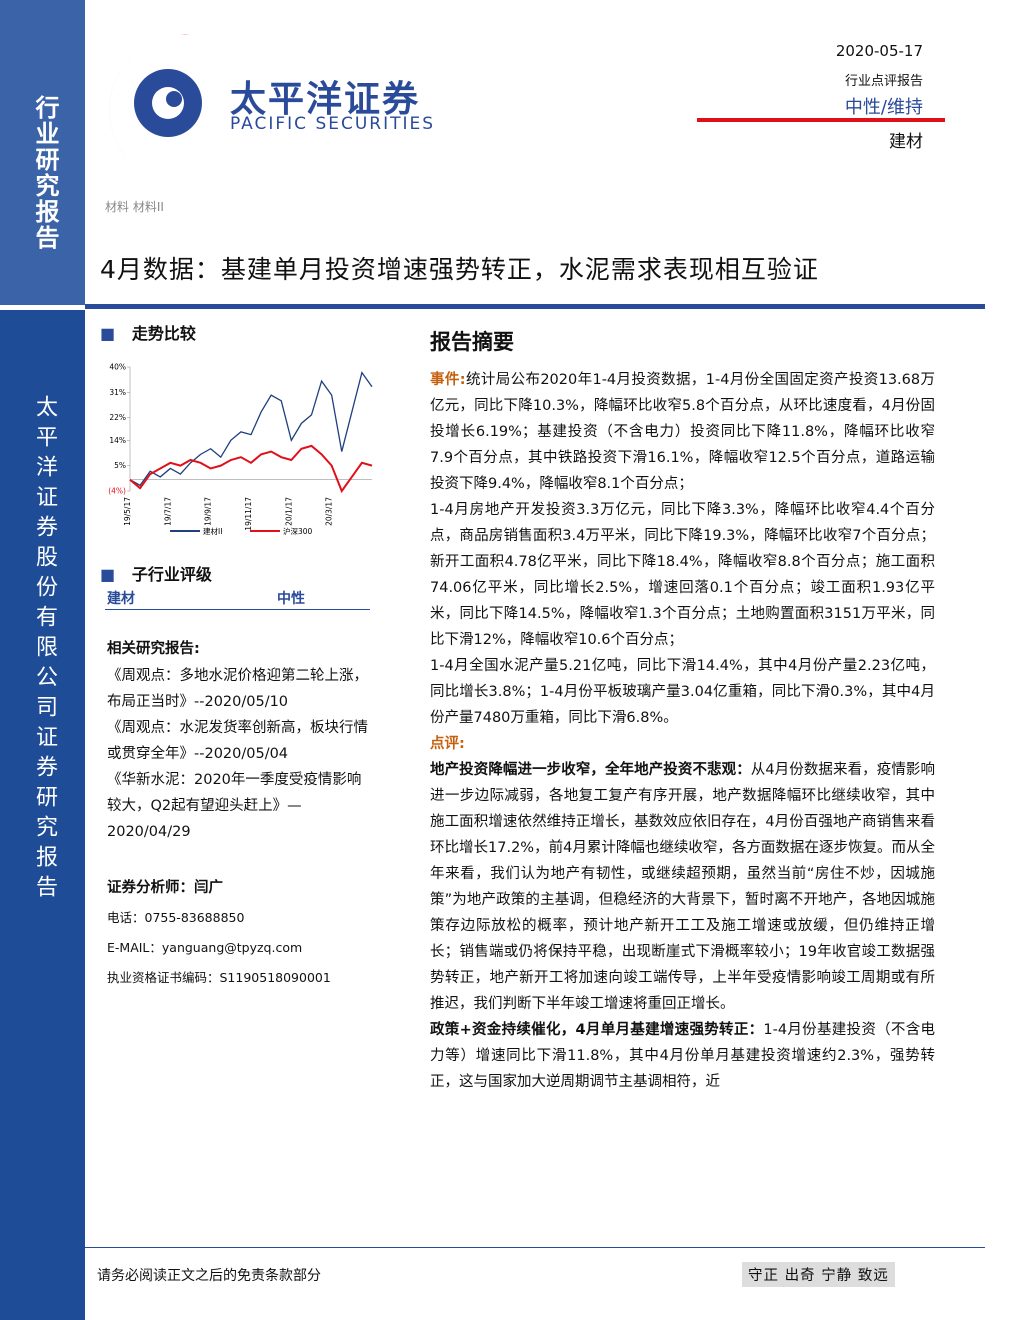 Image resolution: width=1020 pixels, height=1320 pixels. What do you see at coordinates (167, 511) in the screenshot?
I see `x-tick-label: 19/7/17` at bounding box center [167, 511].